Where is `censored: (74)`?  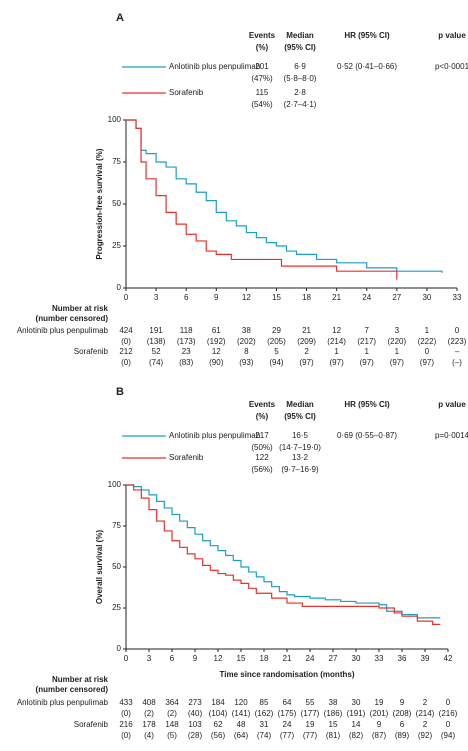 censored: (74) is located at coordinates (264, 735).